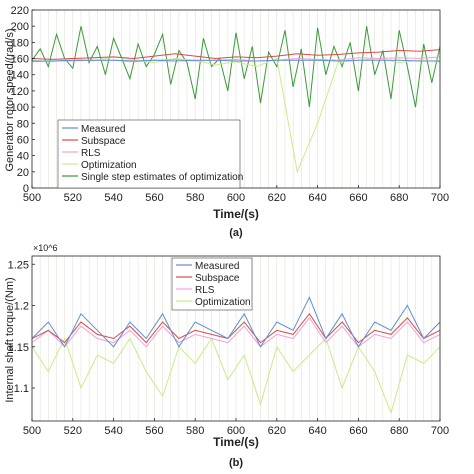  What do you see at coordinates (10, 339) in the screenshot?
I see `panel-b-y-axis-label: Internal shaft torque/(Nm)` at bounding box center [10, 339].